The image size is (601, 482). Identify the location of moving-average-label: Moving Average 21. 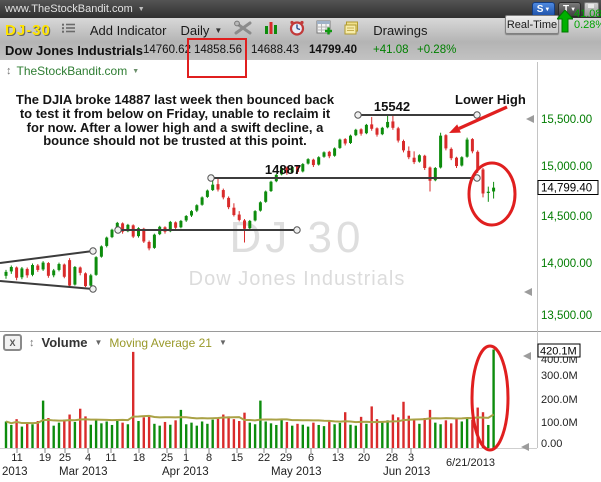
(160, 342).